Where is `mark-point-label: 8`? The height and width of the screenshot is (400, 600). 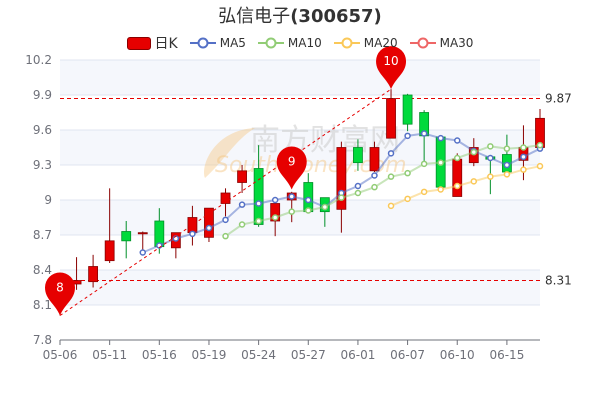 mark-point-label: 8 is located at coordinates (60, 288).